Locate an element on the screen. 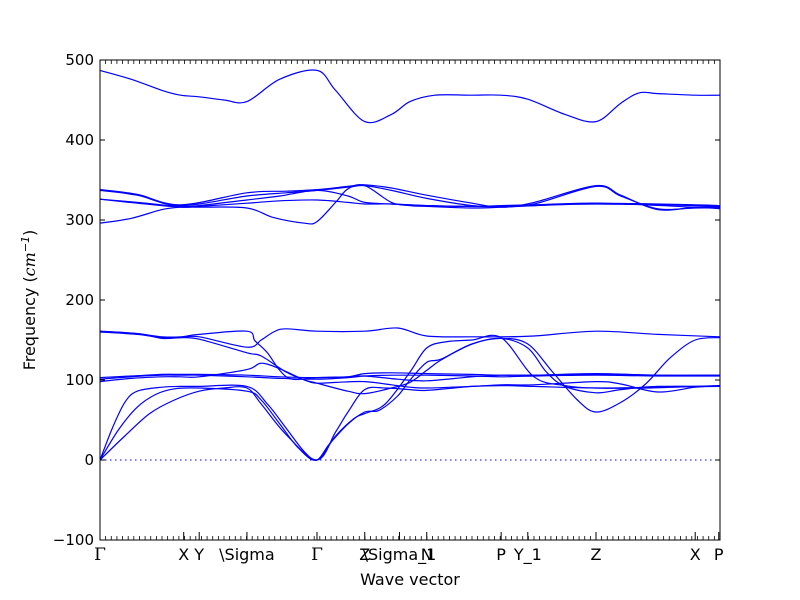 This screenshot has width=800, height=600. y-tick-label: 400 is located at coordinates (79, 140).